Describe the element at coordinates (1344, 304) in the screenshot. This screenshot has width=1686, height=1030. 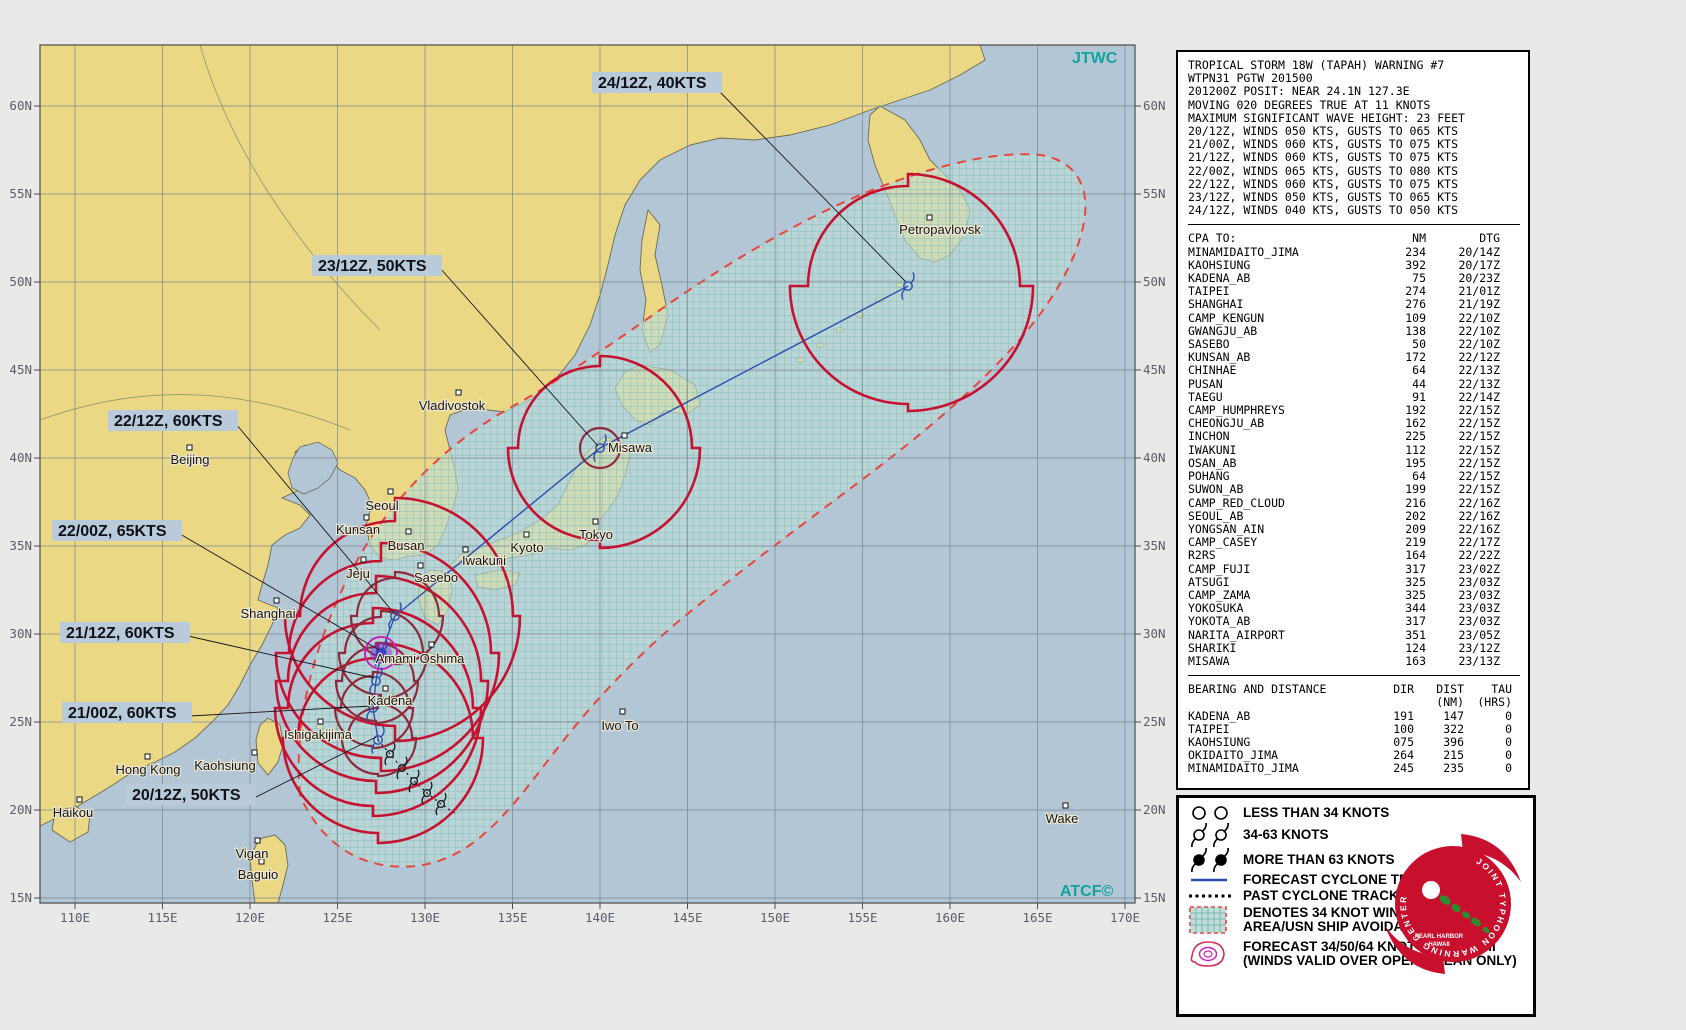
I see `cpa-row: SHANGHAI 276 21/19Z` at that location.